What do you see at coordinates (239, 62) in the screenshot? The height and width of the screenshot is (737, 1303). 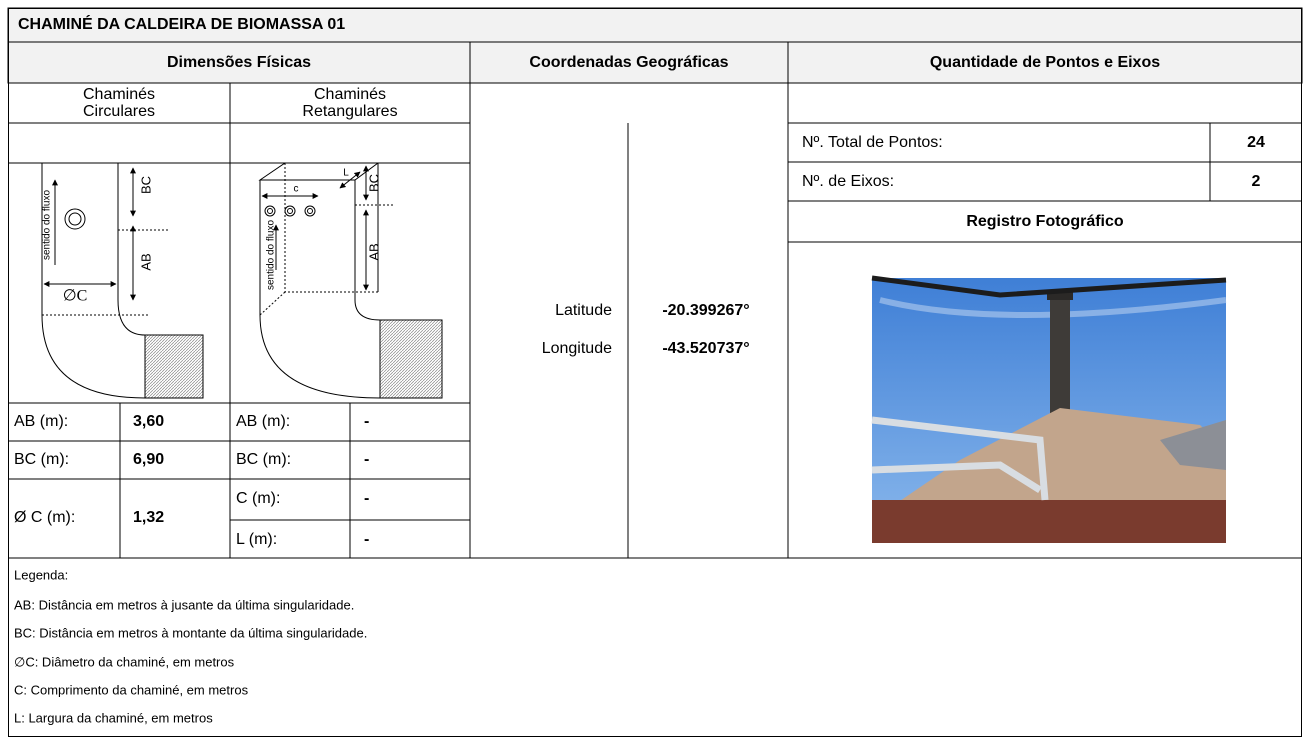 I see `section-heading: Dimensões Físicas` at bounding box center [239, 62].